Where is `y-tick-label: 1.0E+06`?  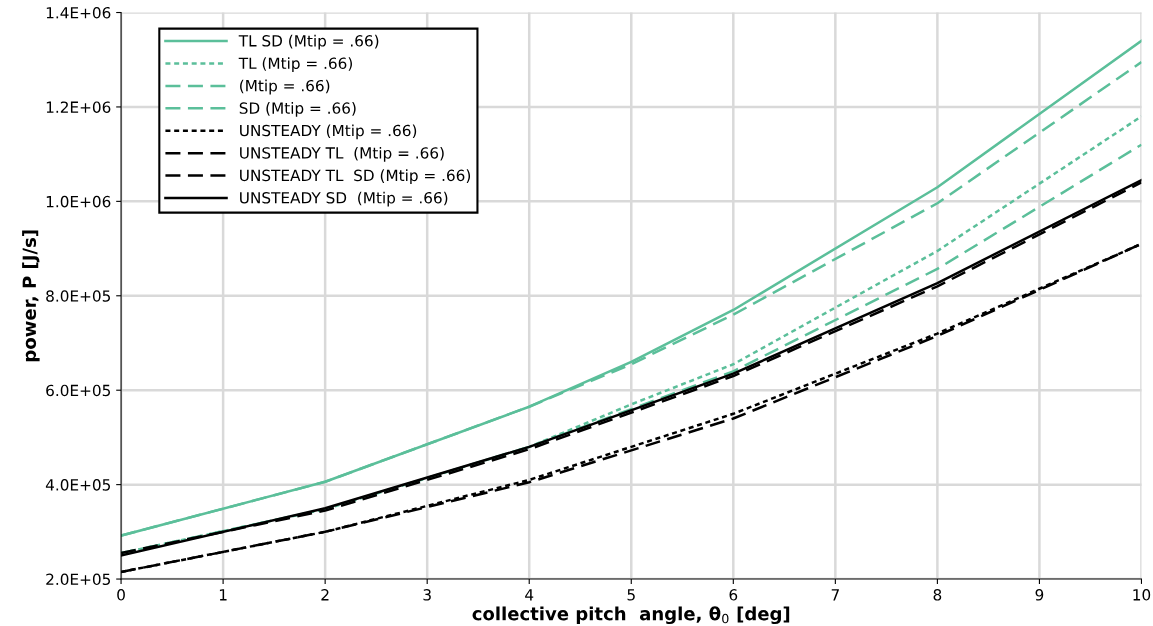 y-tick-label: 1.0E+06 is located at coordinates (78, 201).